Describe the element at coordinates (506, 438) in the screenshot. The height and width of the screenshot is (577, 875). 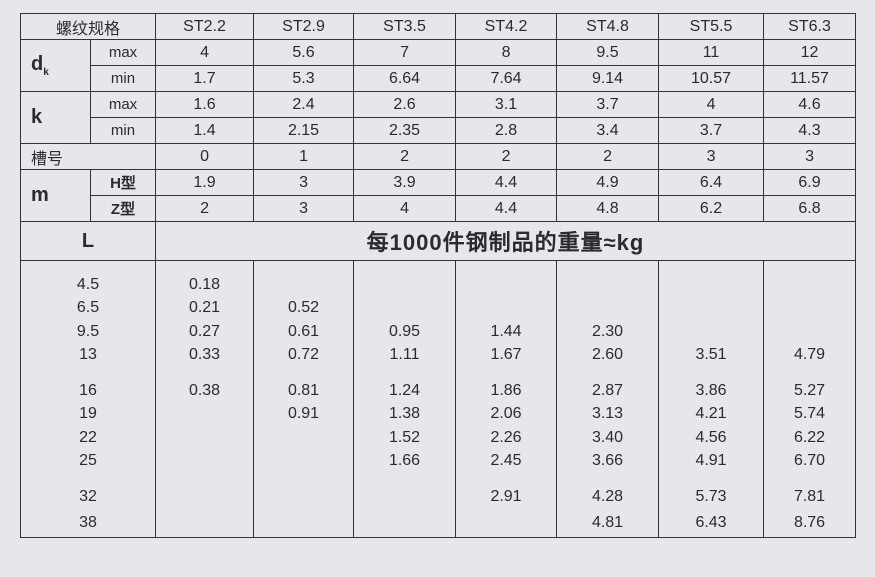
I see `weight-value: 2.26` at that location.